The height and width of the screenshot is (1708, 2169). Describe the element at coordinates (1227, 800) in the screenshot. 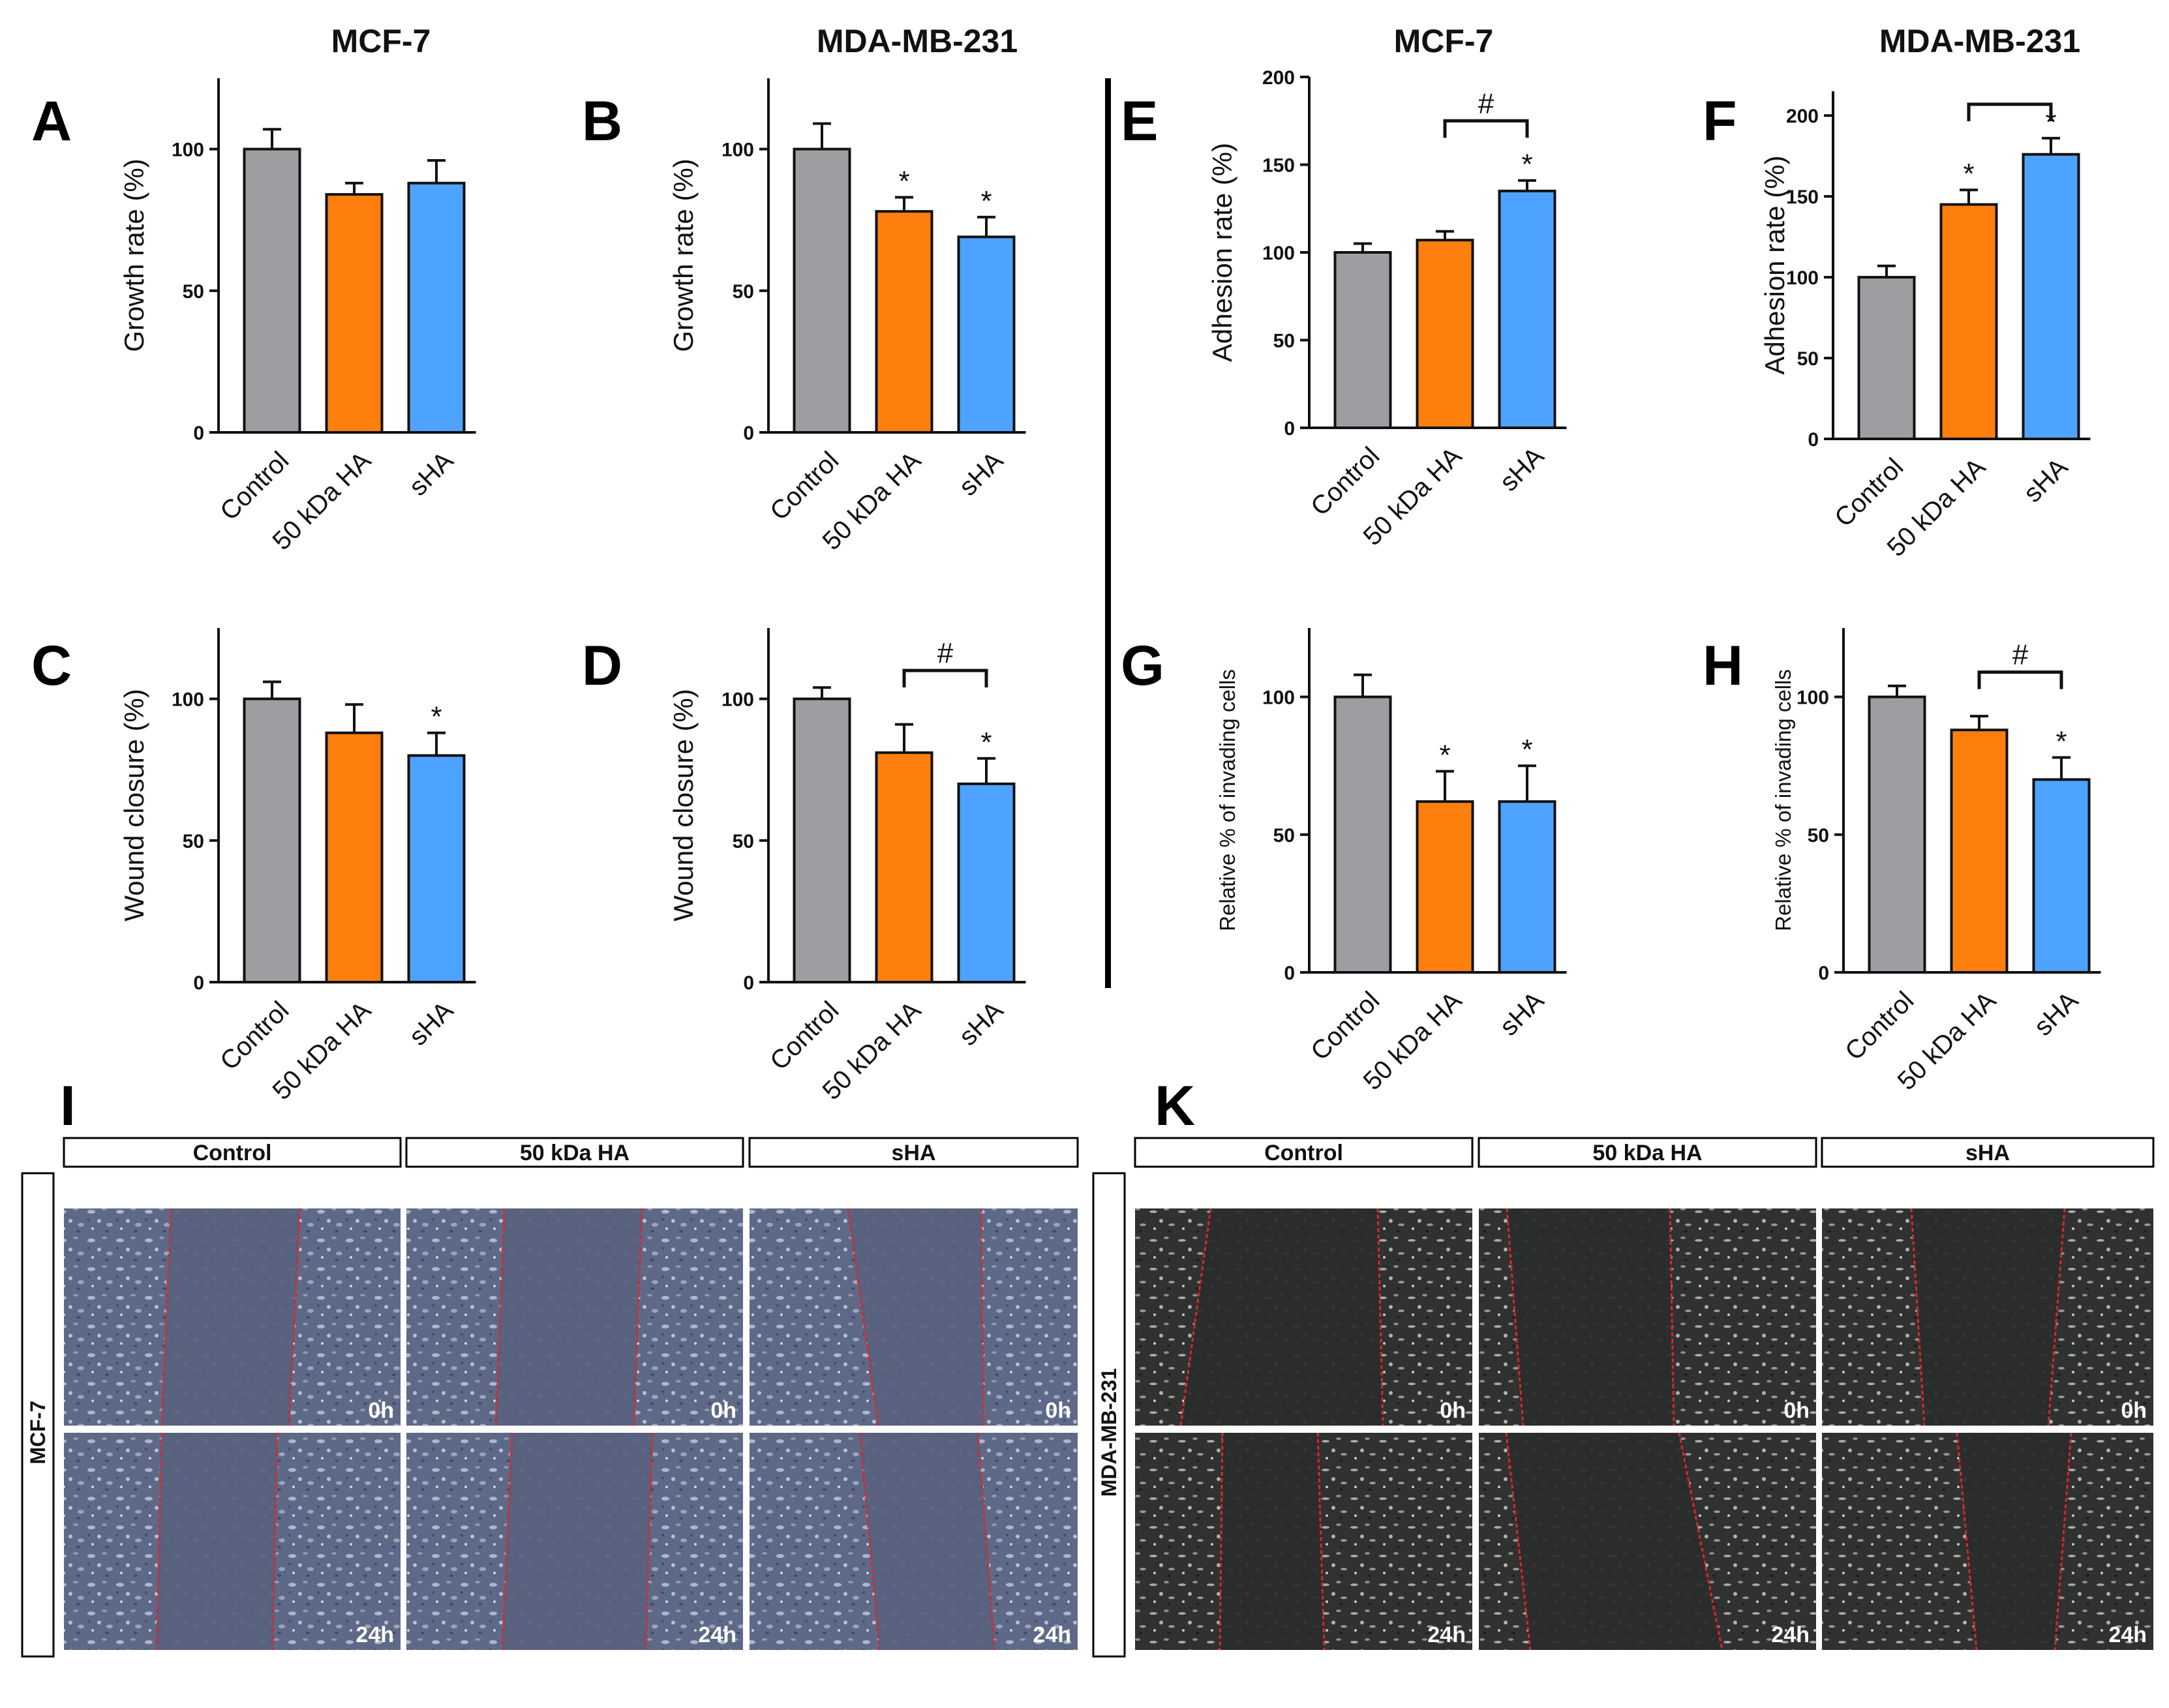

I see `y-axis-label: Relative % of invading cells` at that location.